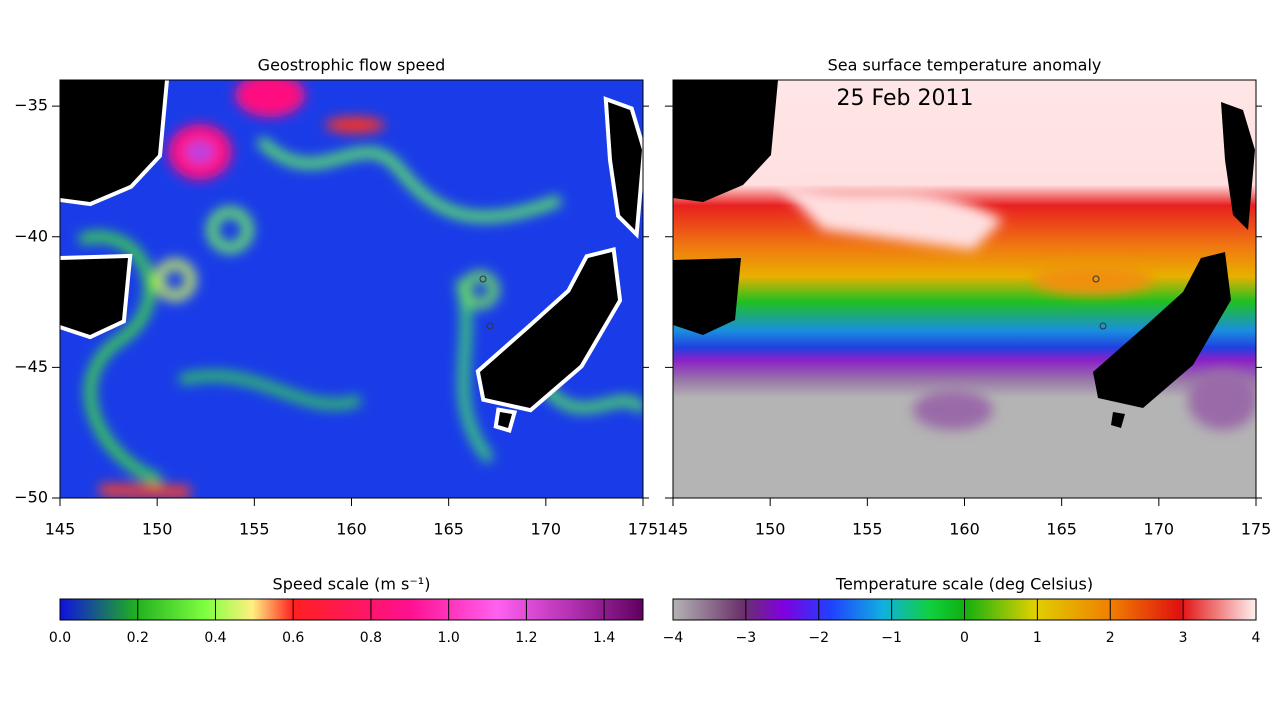  I want to click on colorbar-tick-label: 0.8, so click(371, 638).